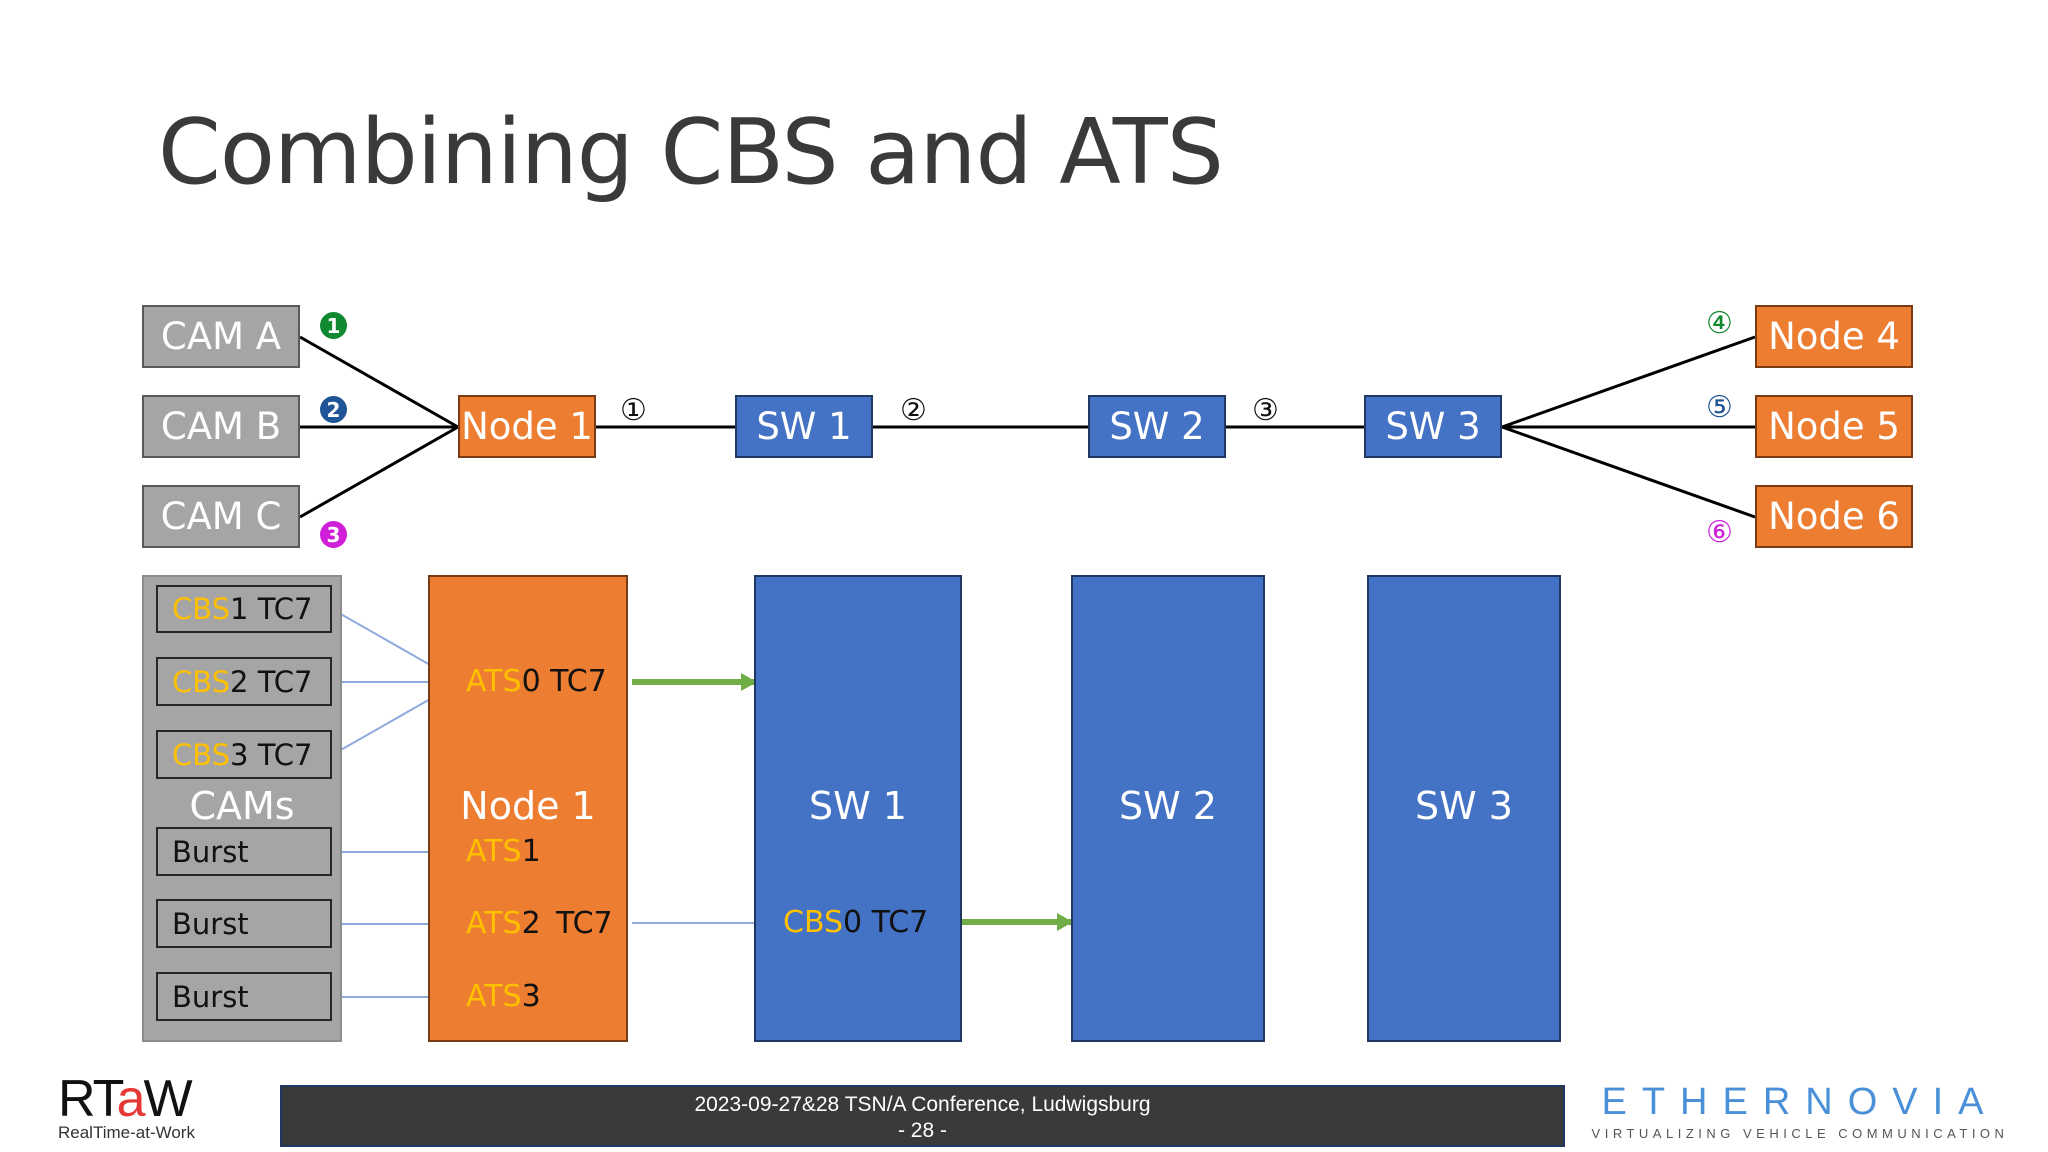  Describe the element at coordinates (527, 426) in the screenshot. I see `node-1-box: Node 1` at that location.